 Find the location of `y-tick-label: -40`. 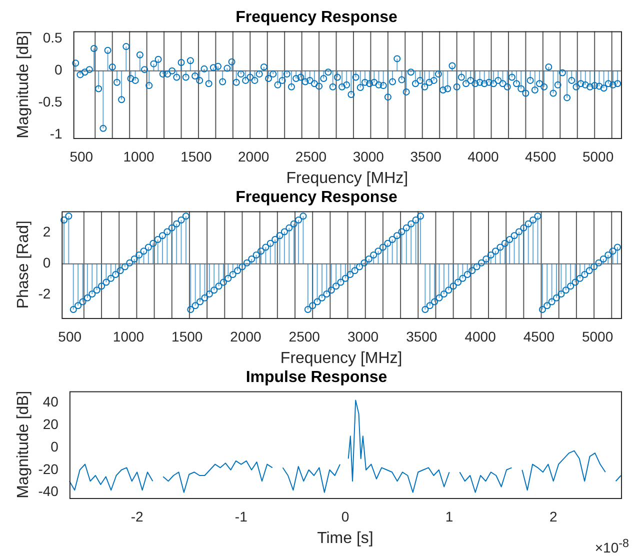

y-tick-label: -40 is located at coordinates (48, 491).